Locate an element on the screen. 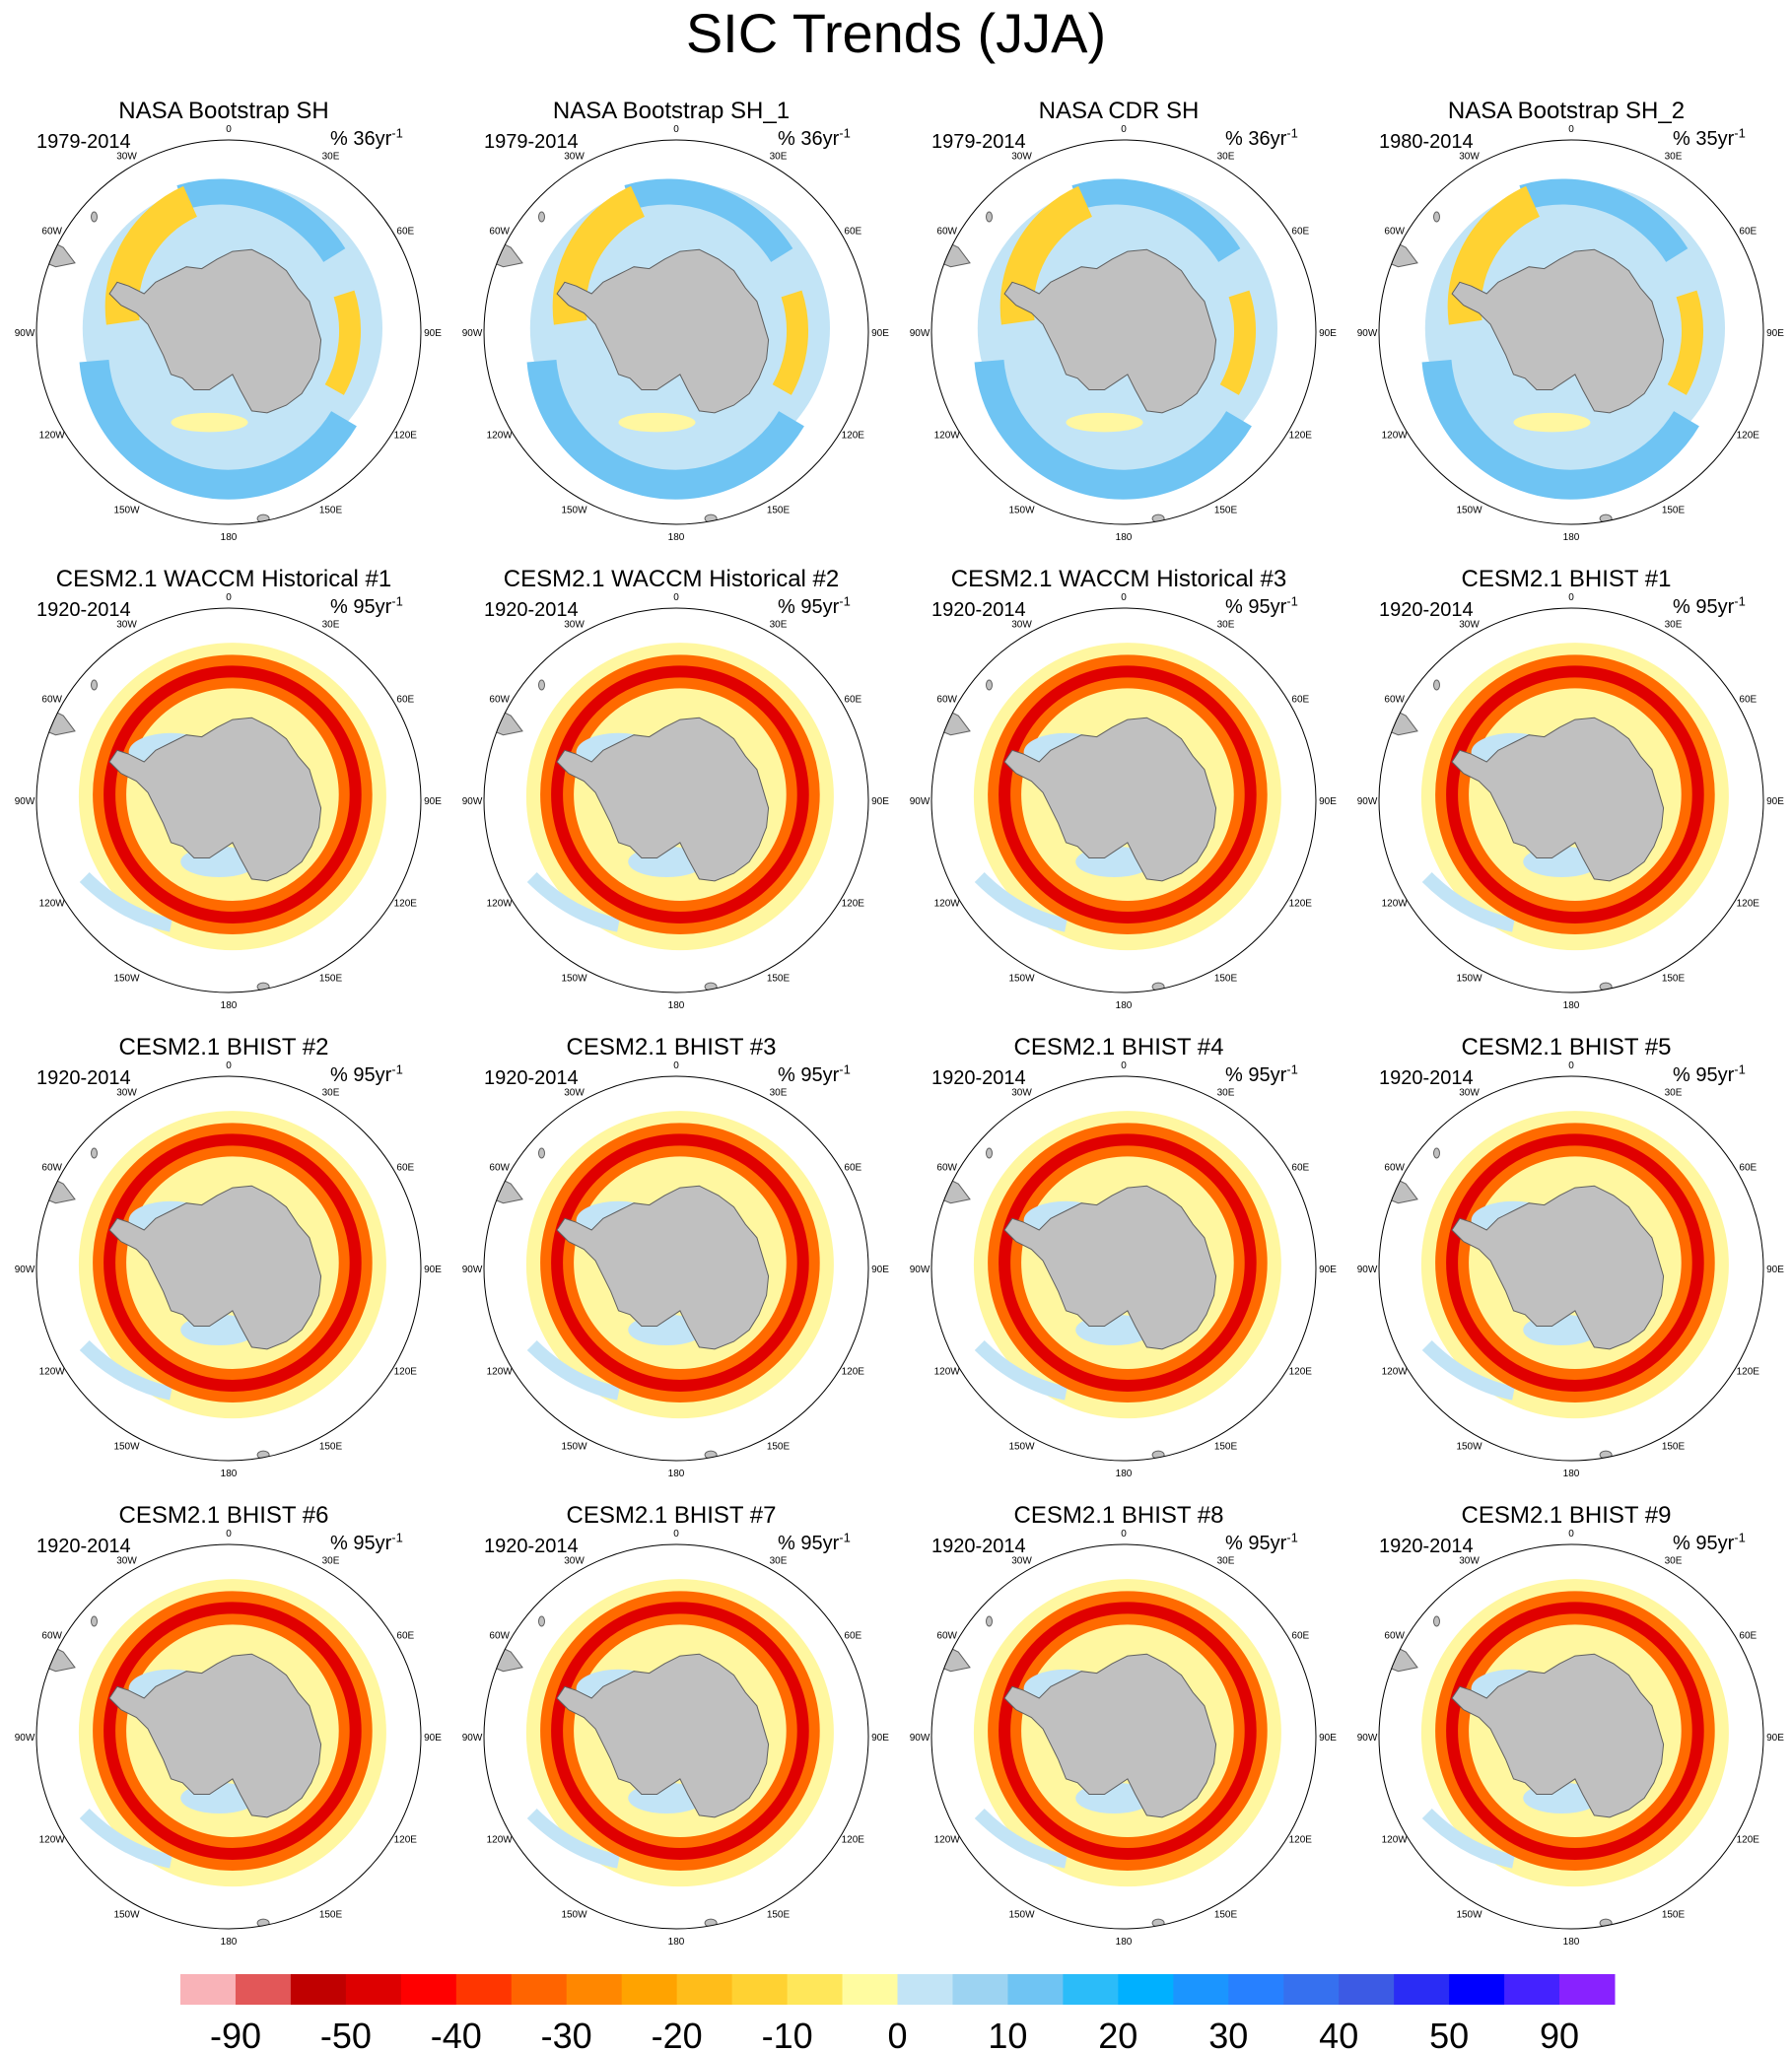 This screenshot has height=2052, width=1792. period-label: 1979-2014 is located at coordinates (531, 142).